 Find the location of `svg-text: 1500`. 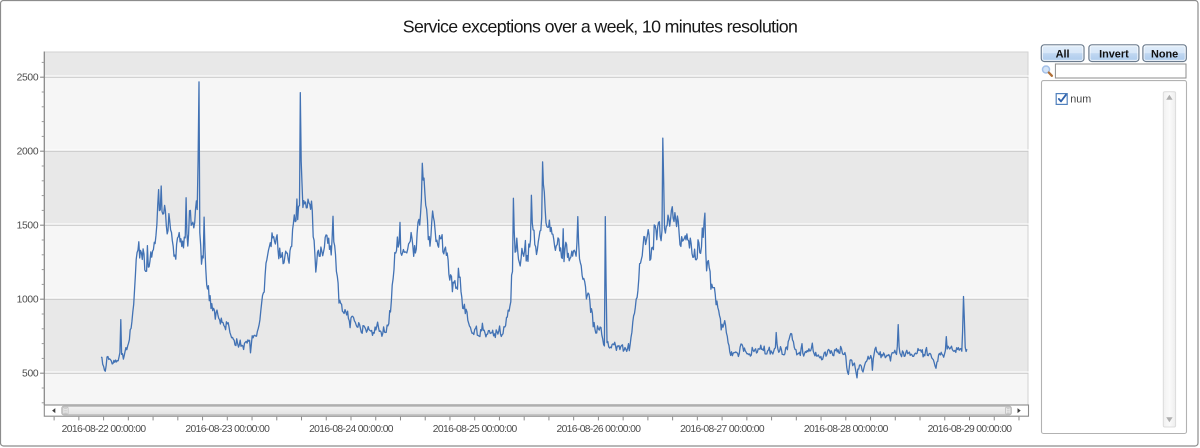

svg-text: 1500 is located at coordinates (28, 226).